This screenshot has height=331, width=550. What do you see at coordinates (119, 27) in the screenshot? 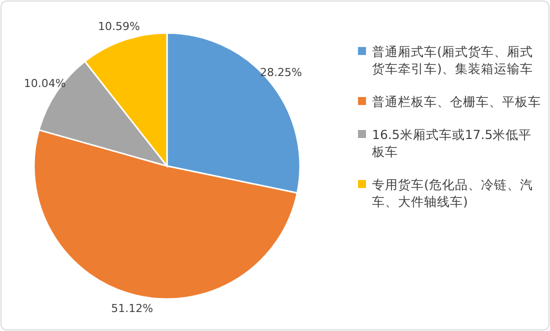
I see `data-label: 10.59%` at bounding box center [119, 27].